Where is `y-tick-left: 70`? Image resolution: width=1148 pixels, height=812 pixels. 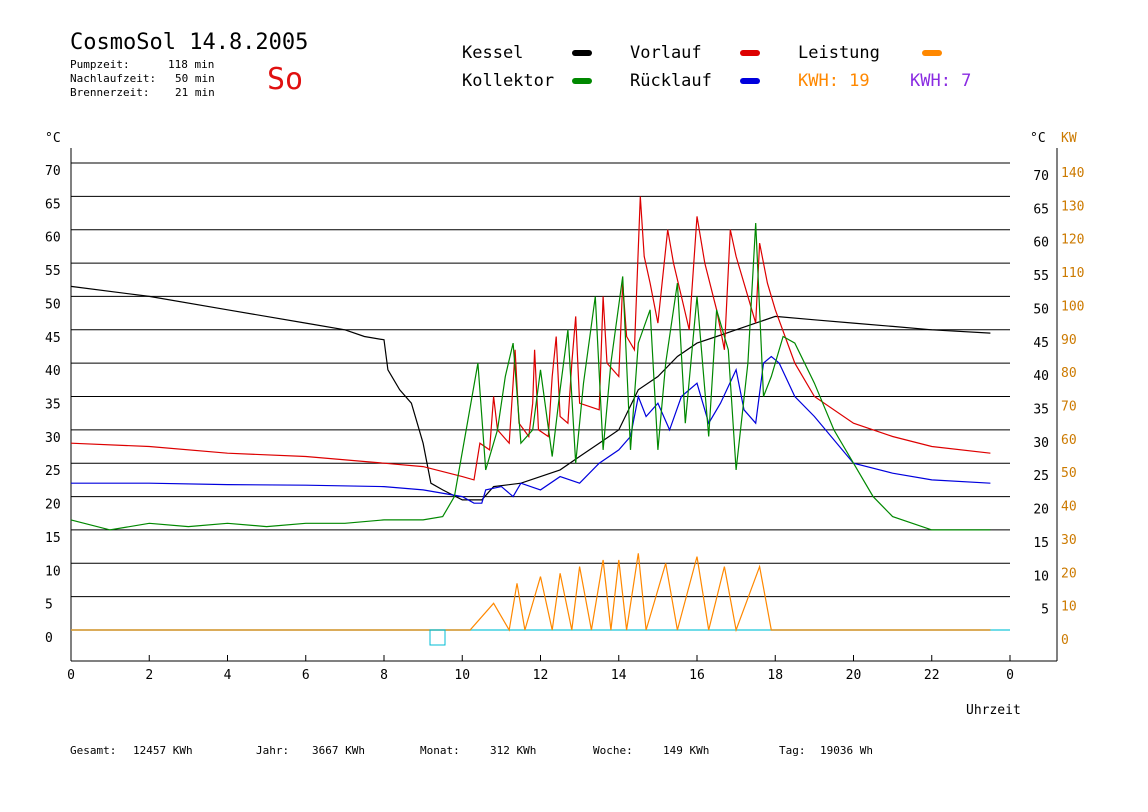 y-tick-left: 70 is located at coordinates (53, 171).